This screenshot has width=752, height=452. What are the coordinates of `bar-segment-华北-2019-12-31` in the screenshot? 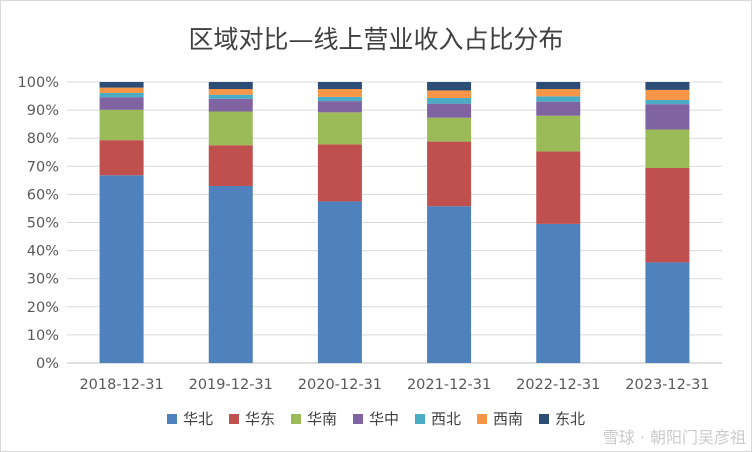 It's located at (230, 274).